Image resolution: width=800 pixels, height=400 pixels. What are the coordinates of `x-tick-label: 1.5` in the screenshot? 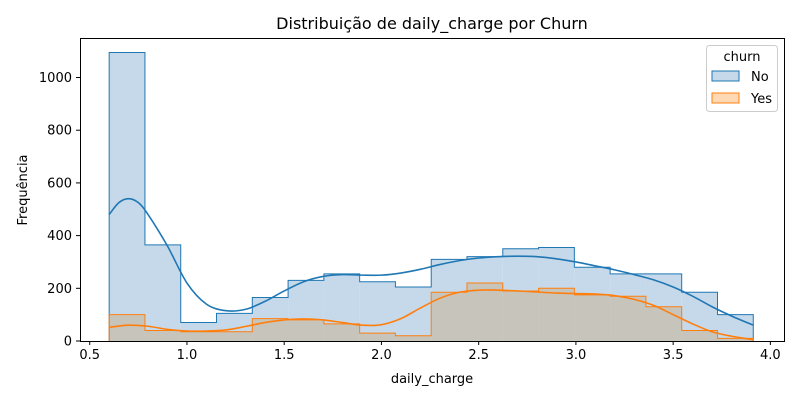 It's located at (284, 355).